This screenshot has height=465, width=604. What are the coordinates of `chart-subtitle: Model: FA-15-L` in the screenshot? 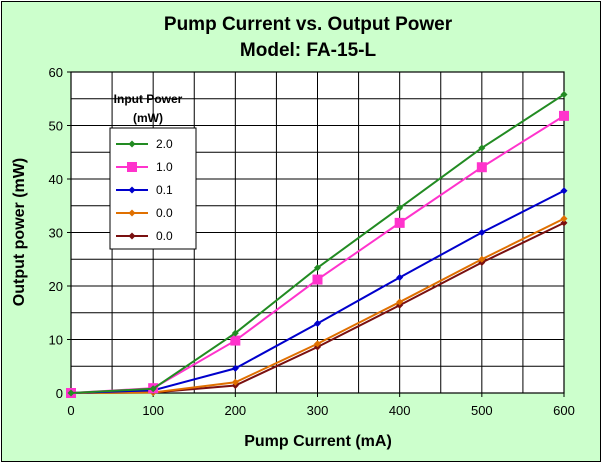 It's located at (308, 50).